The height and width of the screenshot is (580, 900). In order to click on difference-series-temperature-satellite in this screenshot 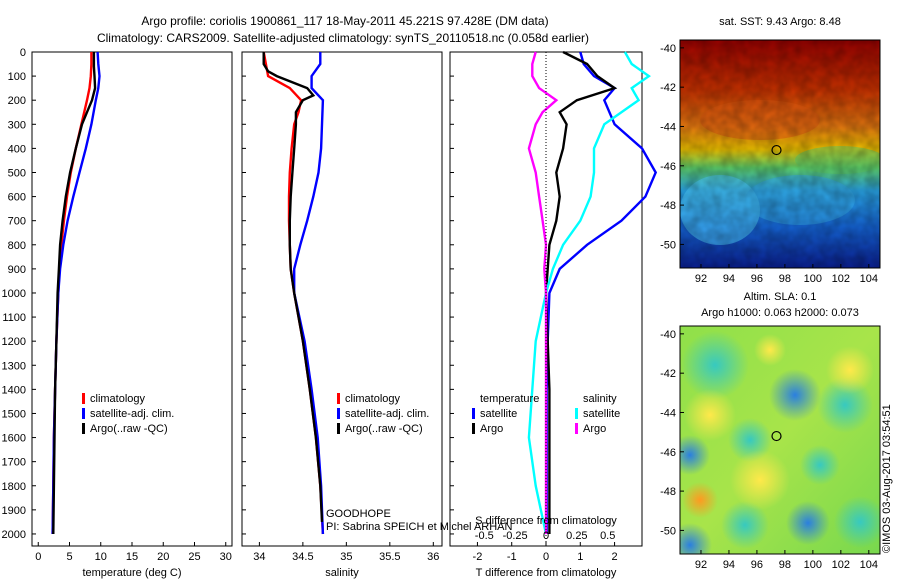, I will do `click(601, 292)`.